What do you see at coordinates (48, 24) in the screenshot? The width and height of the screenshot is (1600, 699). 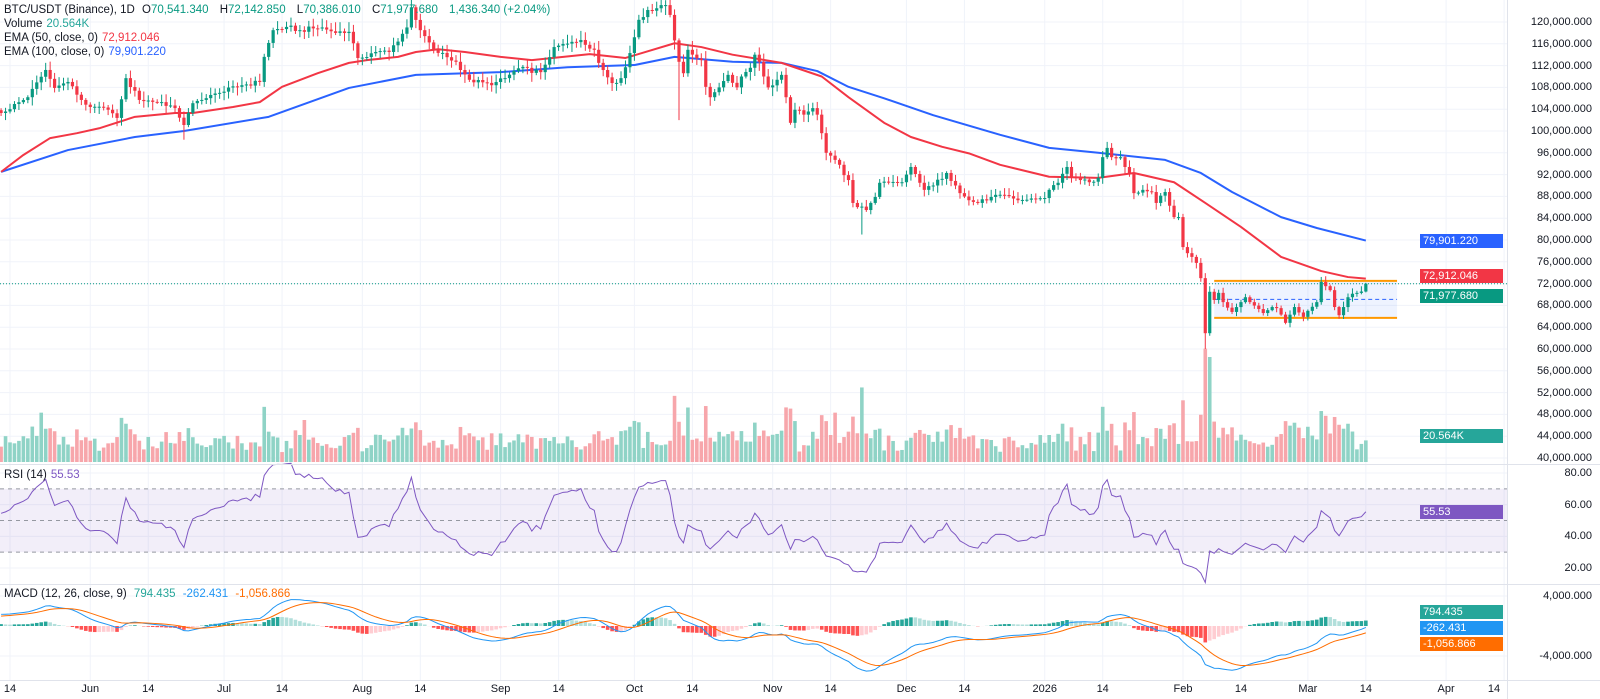 I see `volume-legend: Volume 20.564K` at bounding box center [48, 24].